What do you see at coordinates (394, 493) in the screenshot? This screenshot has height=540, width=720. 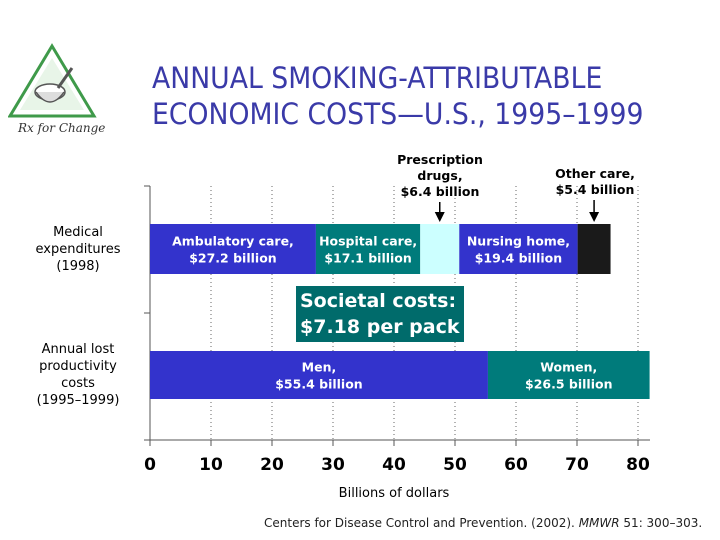 I see `x-axis-label: Billions of dollars` at bounding box center [394, 493].